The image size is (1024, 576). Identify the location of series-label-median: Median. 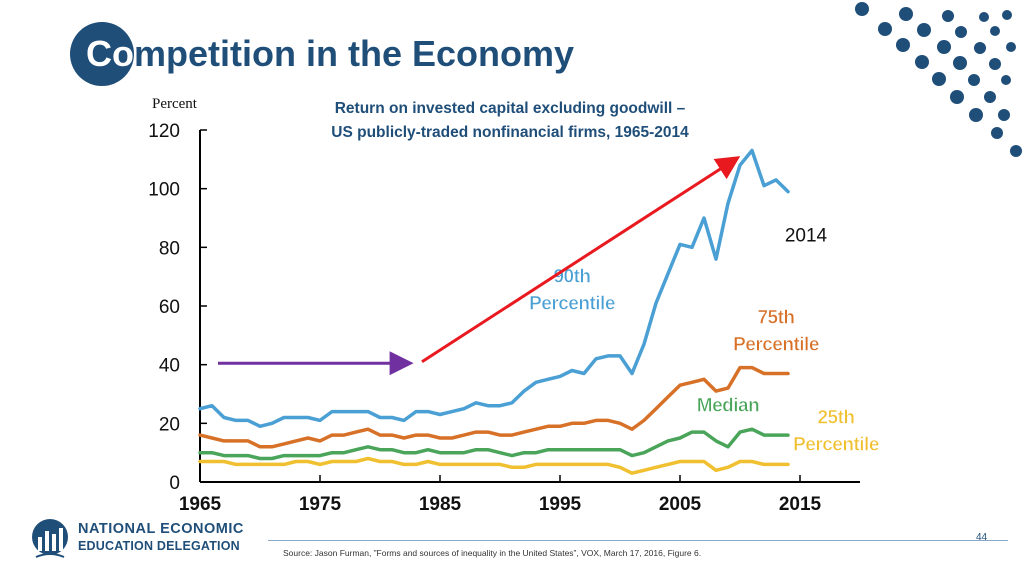
(728, 406).